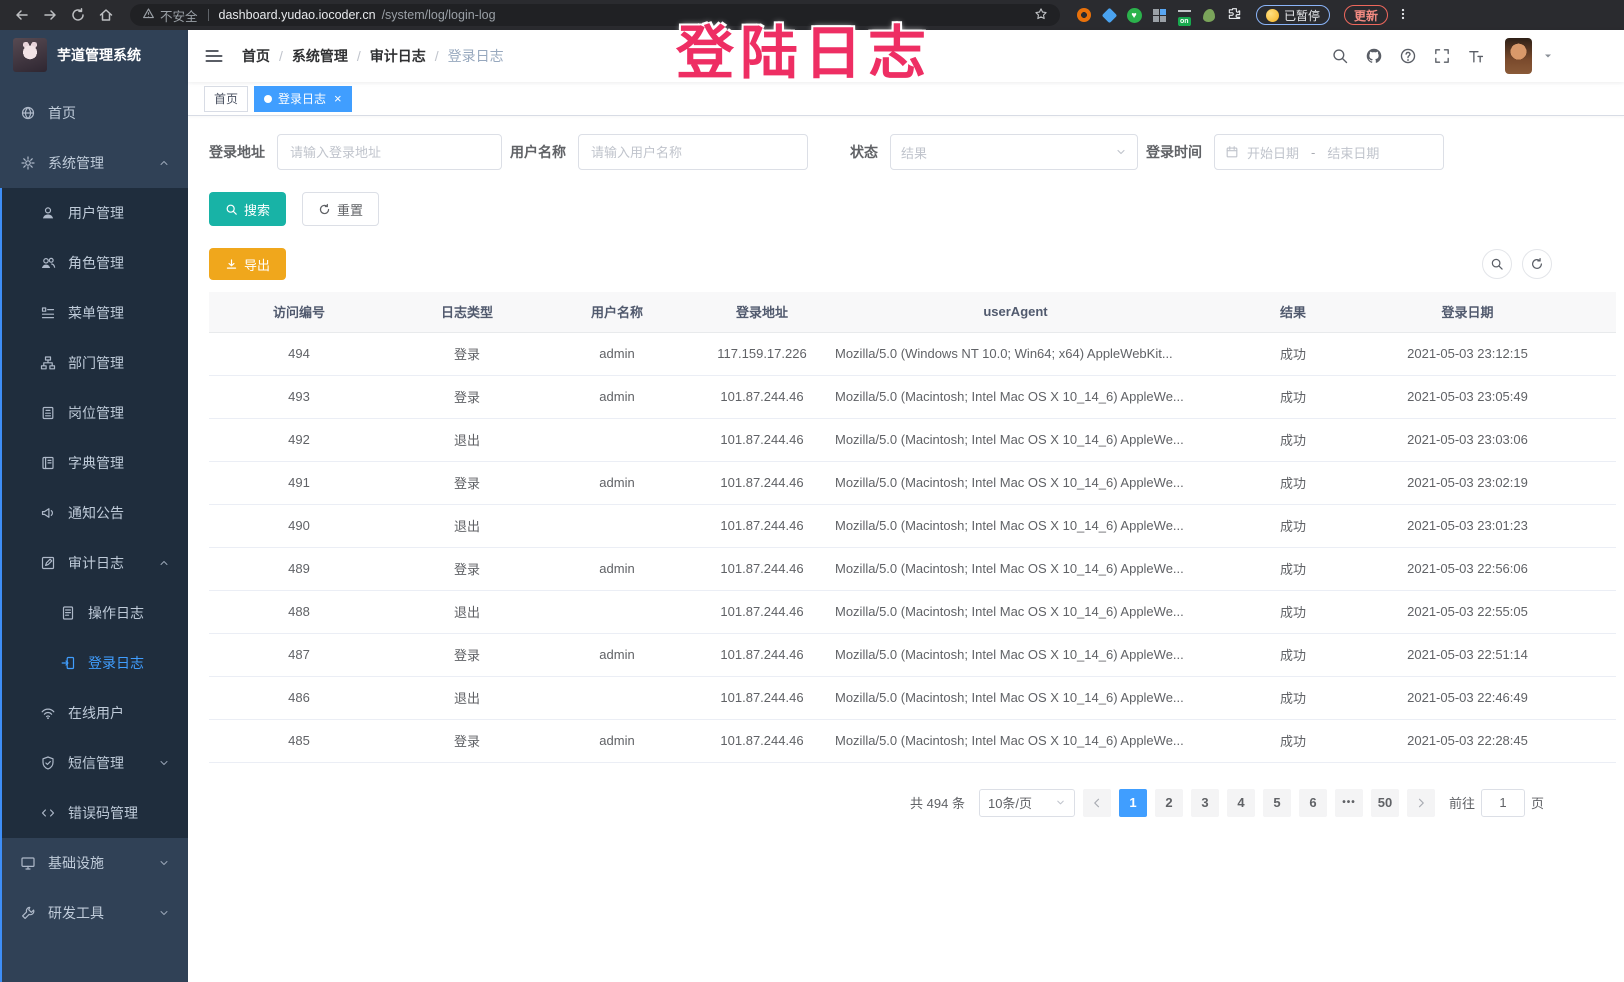 The image size is (1624, 982). What do you see at coordinates (1329, 152) in the screenshot?
I see `date-range-picker: 开始日期 - 结束日期` at bounding box center [1329, 152].